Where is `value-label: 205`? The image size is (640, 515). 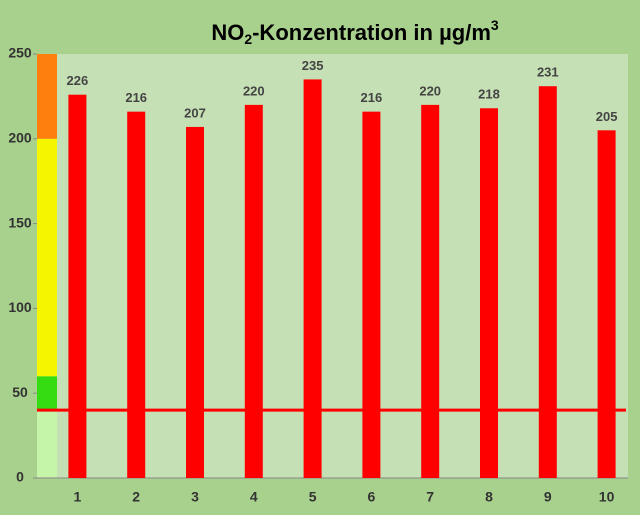 value-label: 205 is located at coordinates (607, 116).